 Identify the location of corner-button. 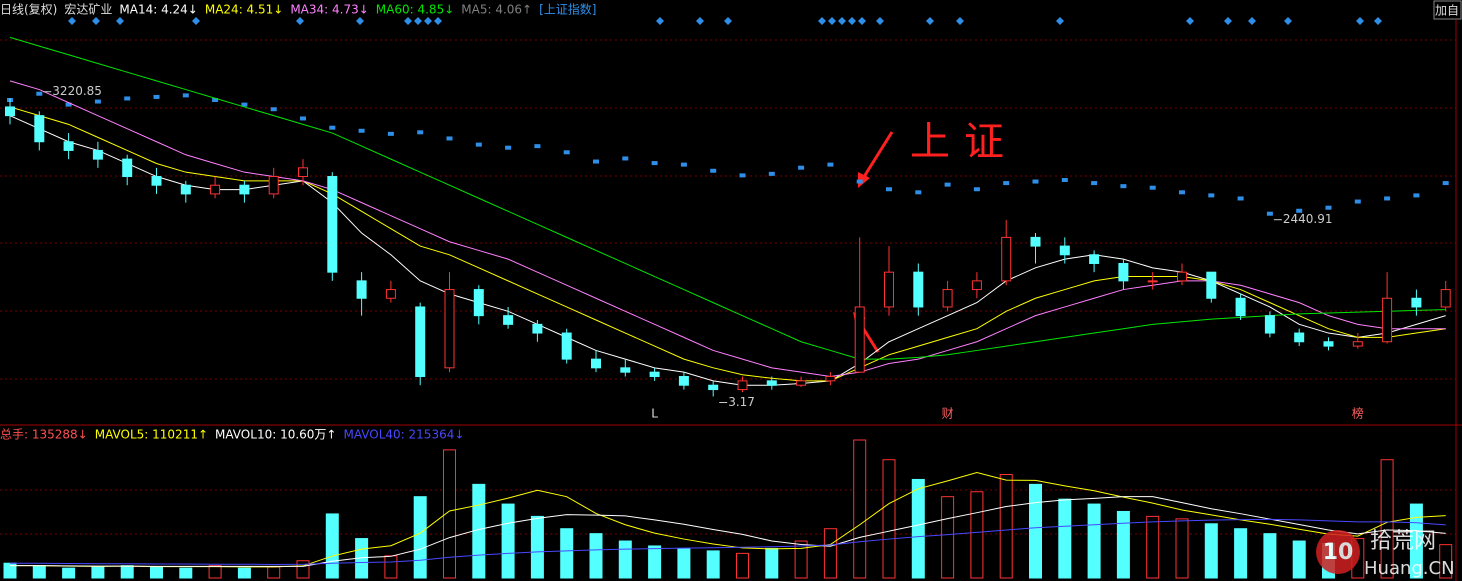
(1447, 10).